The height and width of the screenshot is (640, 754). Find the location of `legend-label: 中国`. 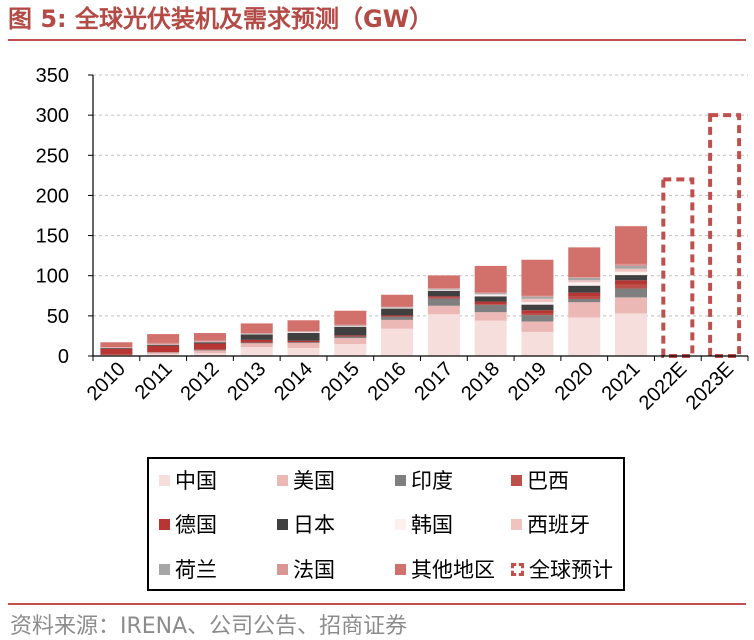

legend-label: 中国 is located at coordinates (196, 481).